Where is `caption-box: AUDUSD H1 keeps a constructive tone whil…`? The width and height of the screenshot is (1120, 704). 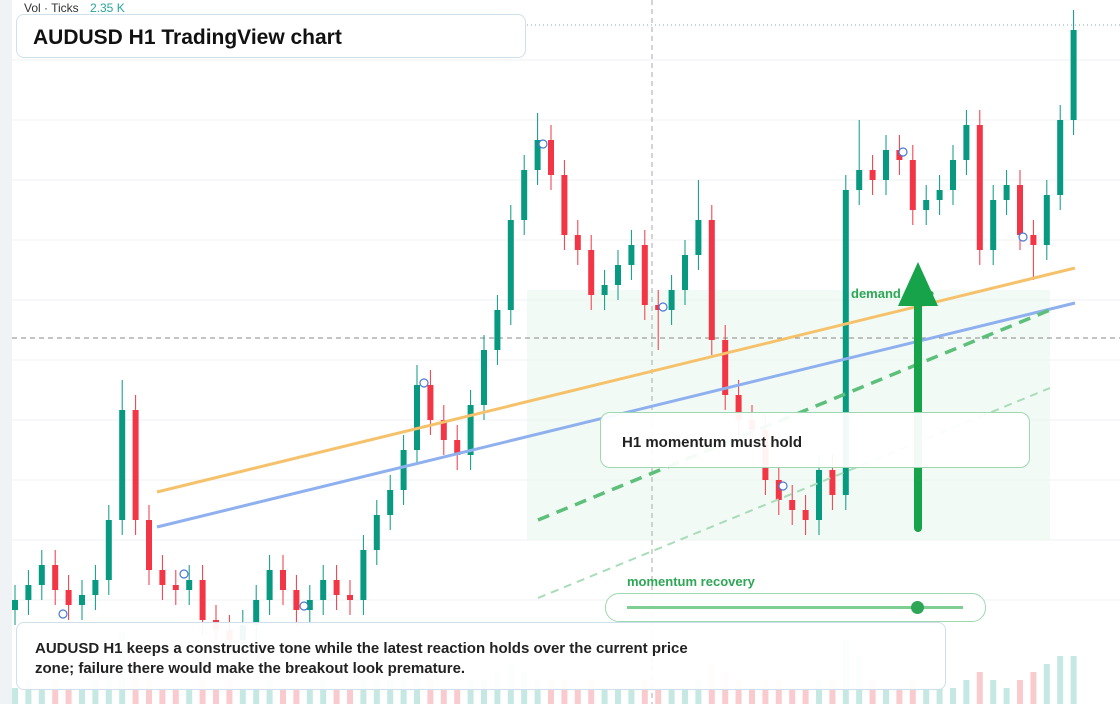 caption-box: AUDUSD H1 keeps a constructive tone whil… is located at coordinates (481, 656).